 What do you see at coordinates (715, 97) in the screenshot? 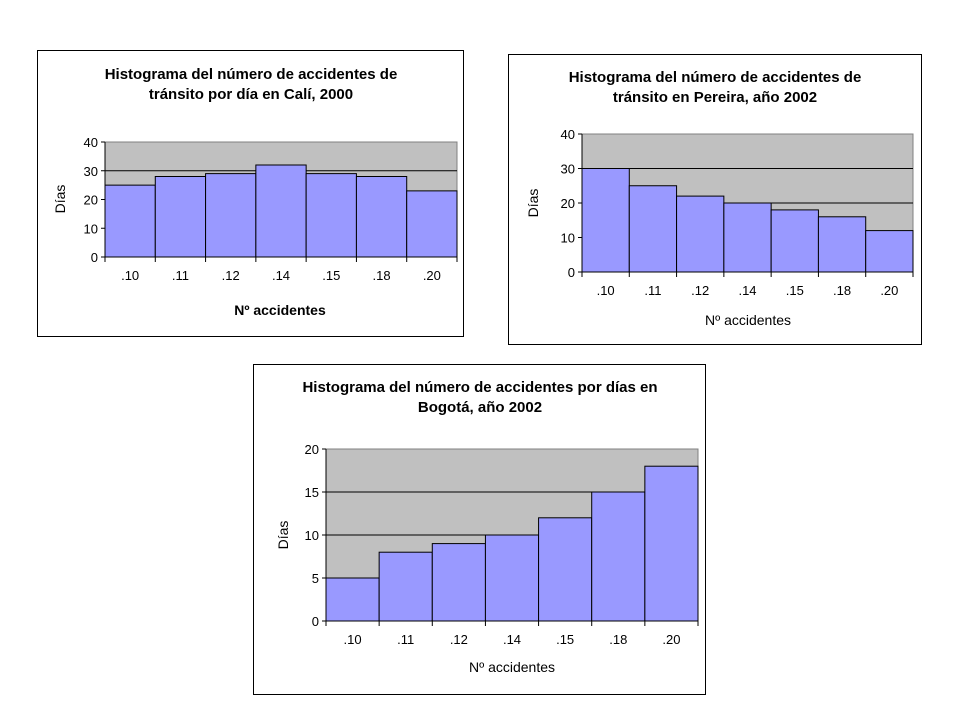
I see `chart-title-line-2: tránsito en Pereira, año 2002` at bounding box center [715, 97].